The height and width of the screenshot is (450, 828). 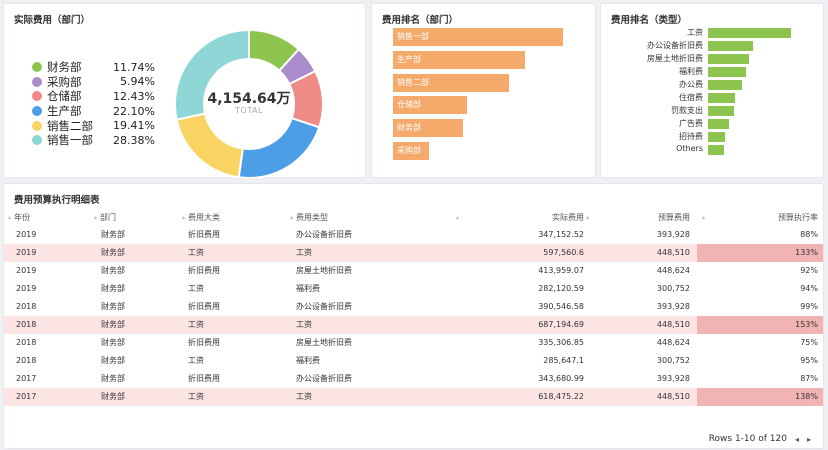 What do you see at coordinates (324, 306) in the screenshot?
I see `cell-type: 办公设备折旧费` at bounding box center [324, 306].